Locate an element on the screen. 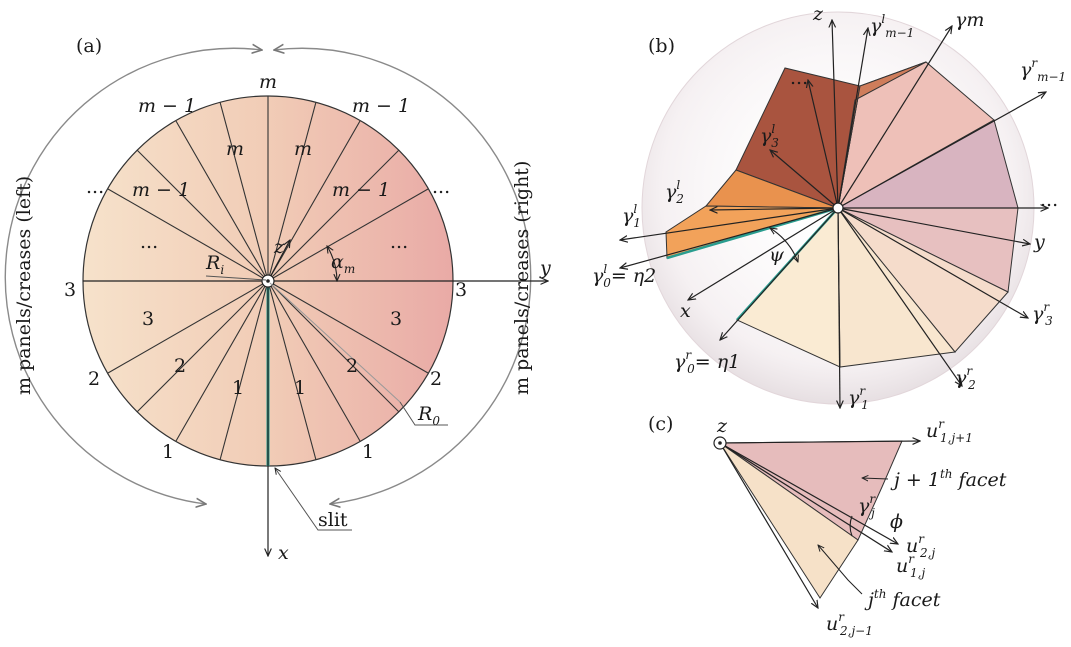 This screenshot has width=1071, height=647. u2j-label: ur 2,j is located at coordinates (920, 546).